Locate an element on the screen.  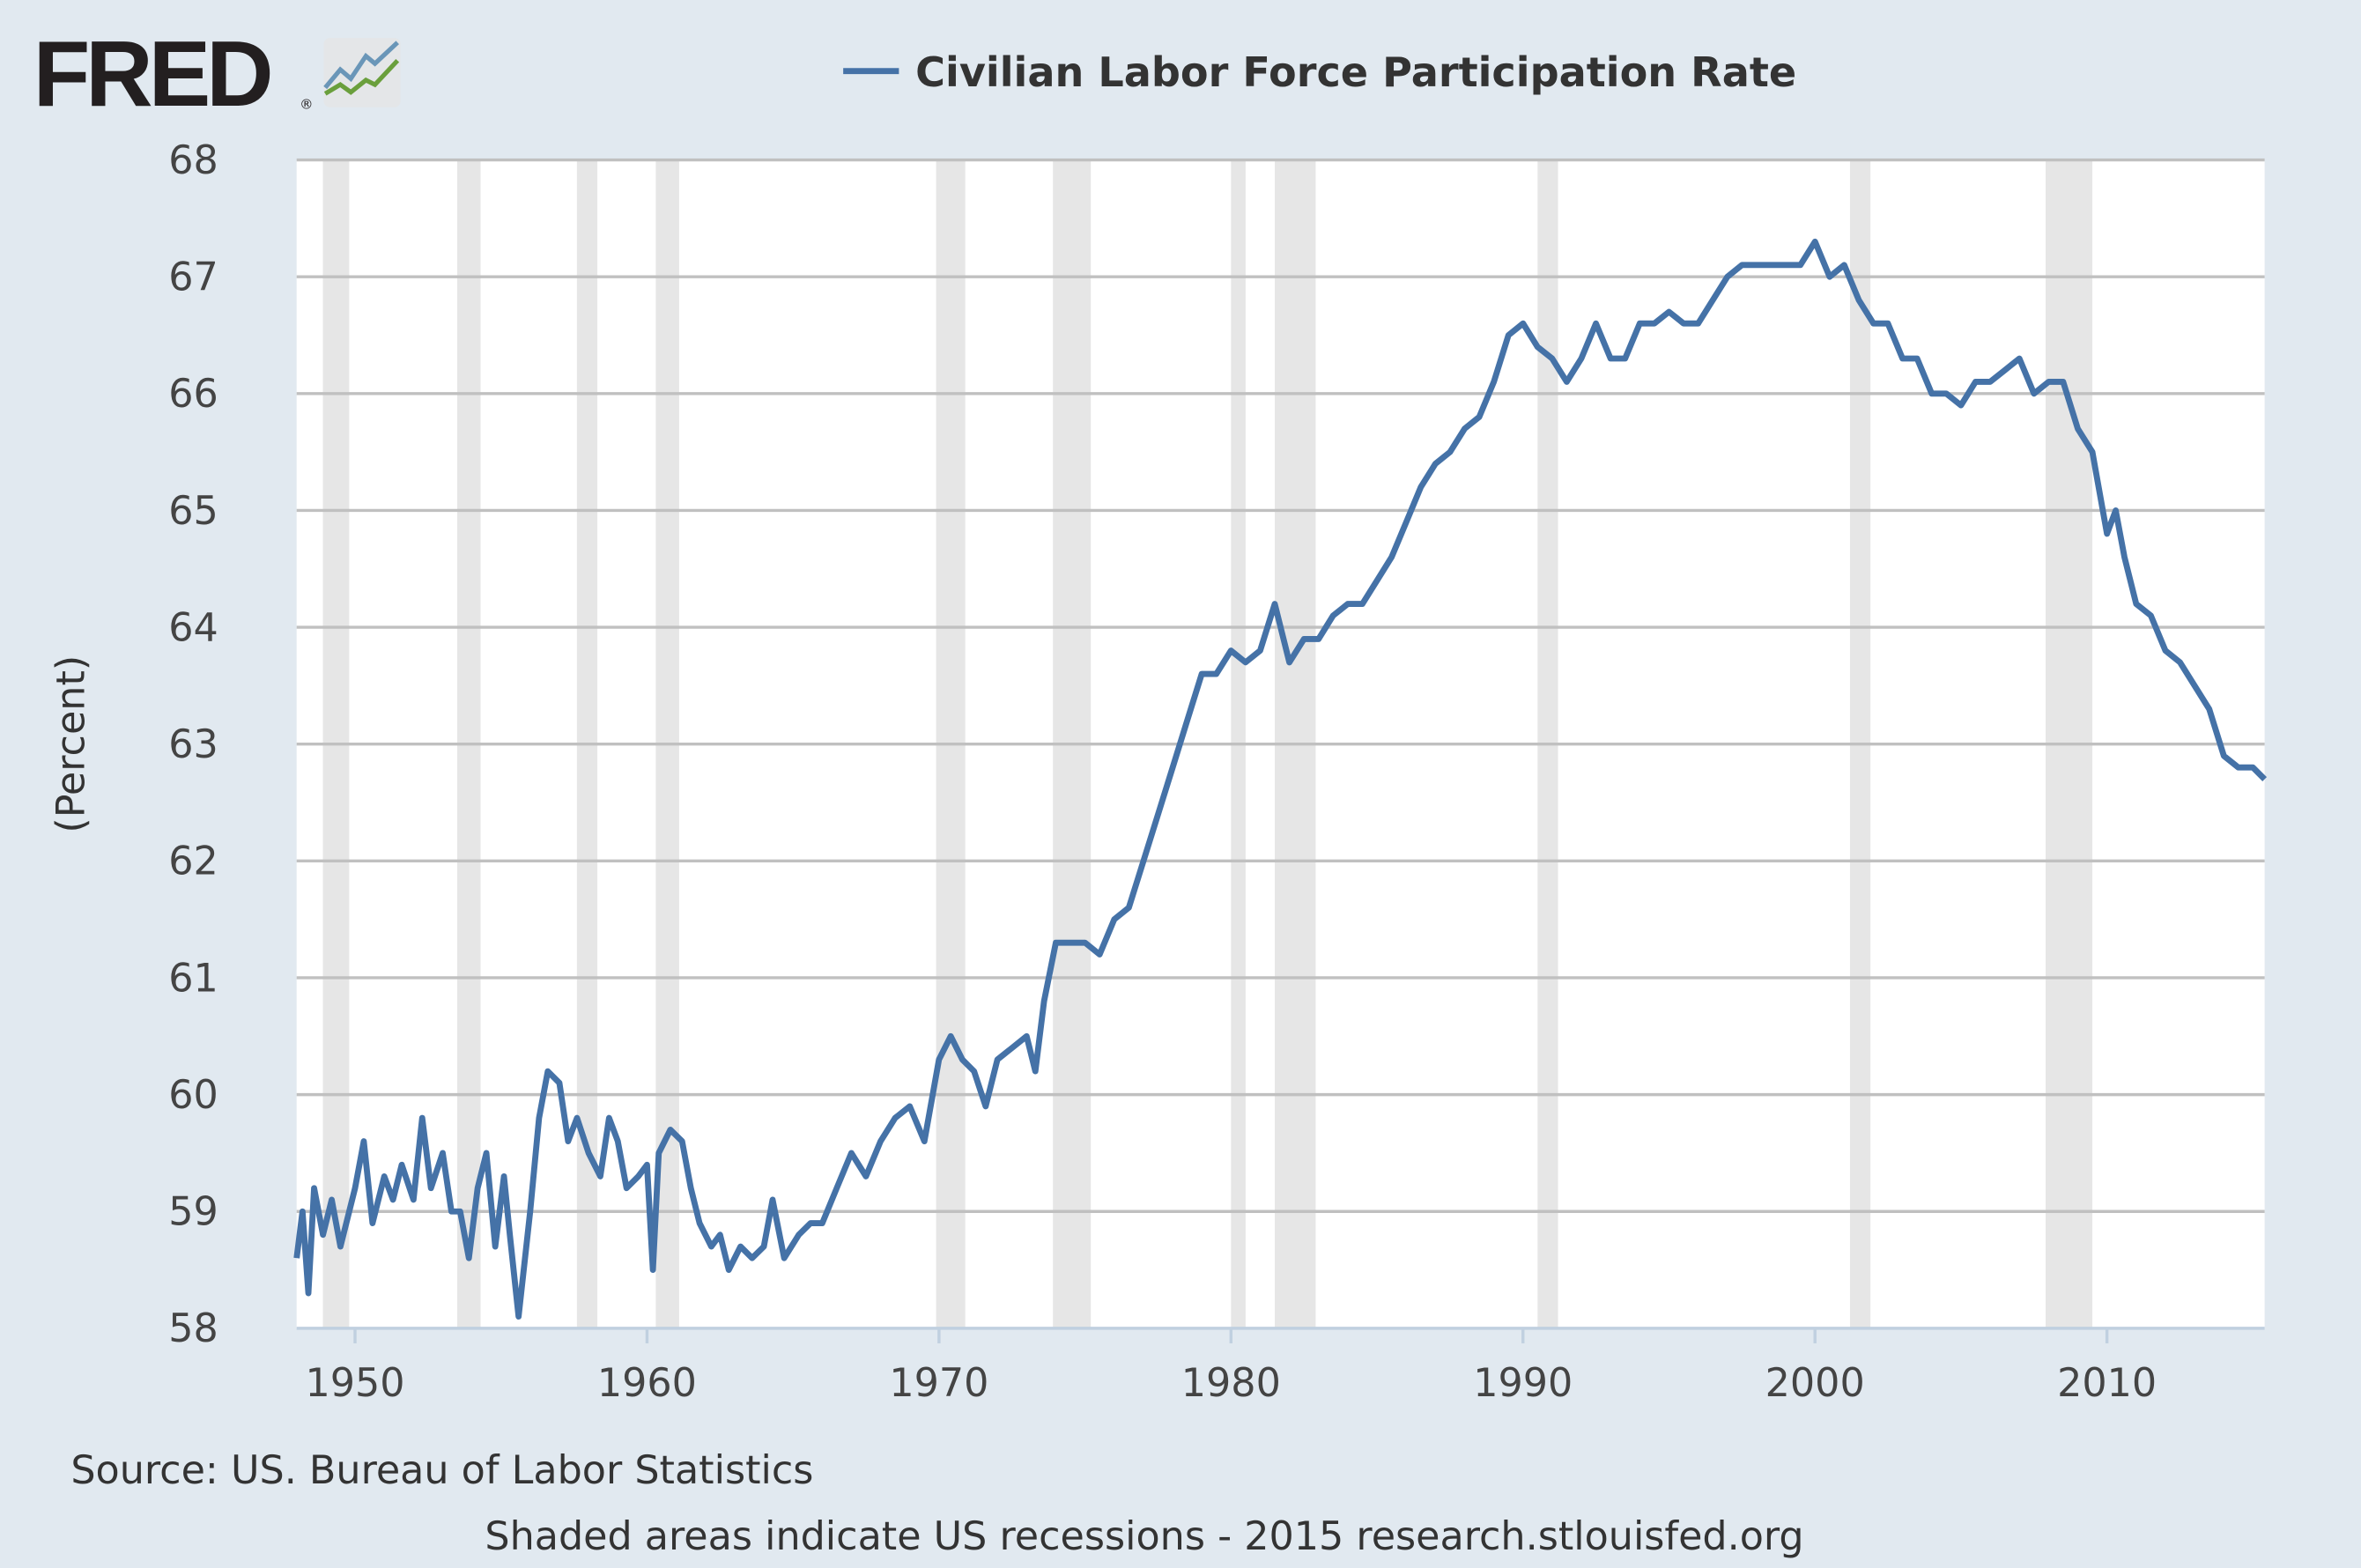
x-tick-label: 1960 is located at coordinates (647, 1383).